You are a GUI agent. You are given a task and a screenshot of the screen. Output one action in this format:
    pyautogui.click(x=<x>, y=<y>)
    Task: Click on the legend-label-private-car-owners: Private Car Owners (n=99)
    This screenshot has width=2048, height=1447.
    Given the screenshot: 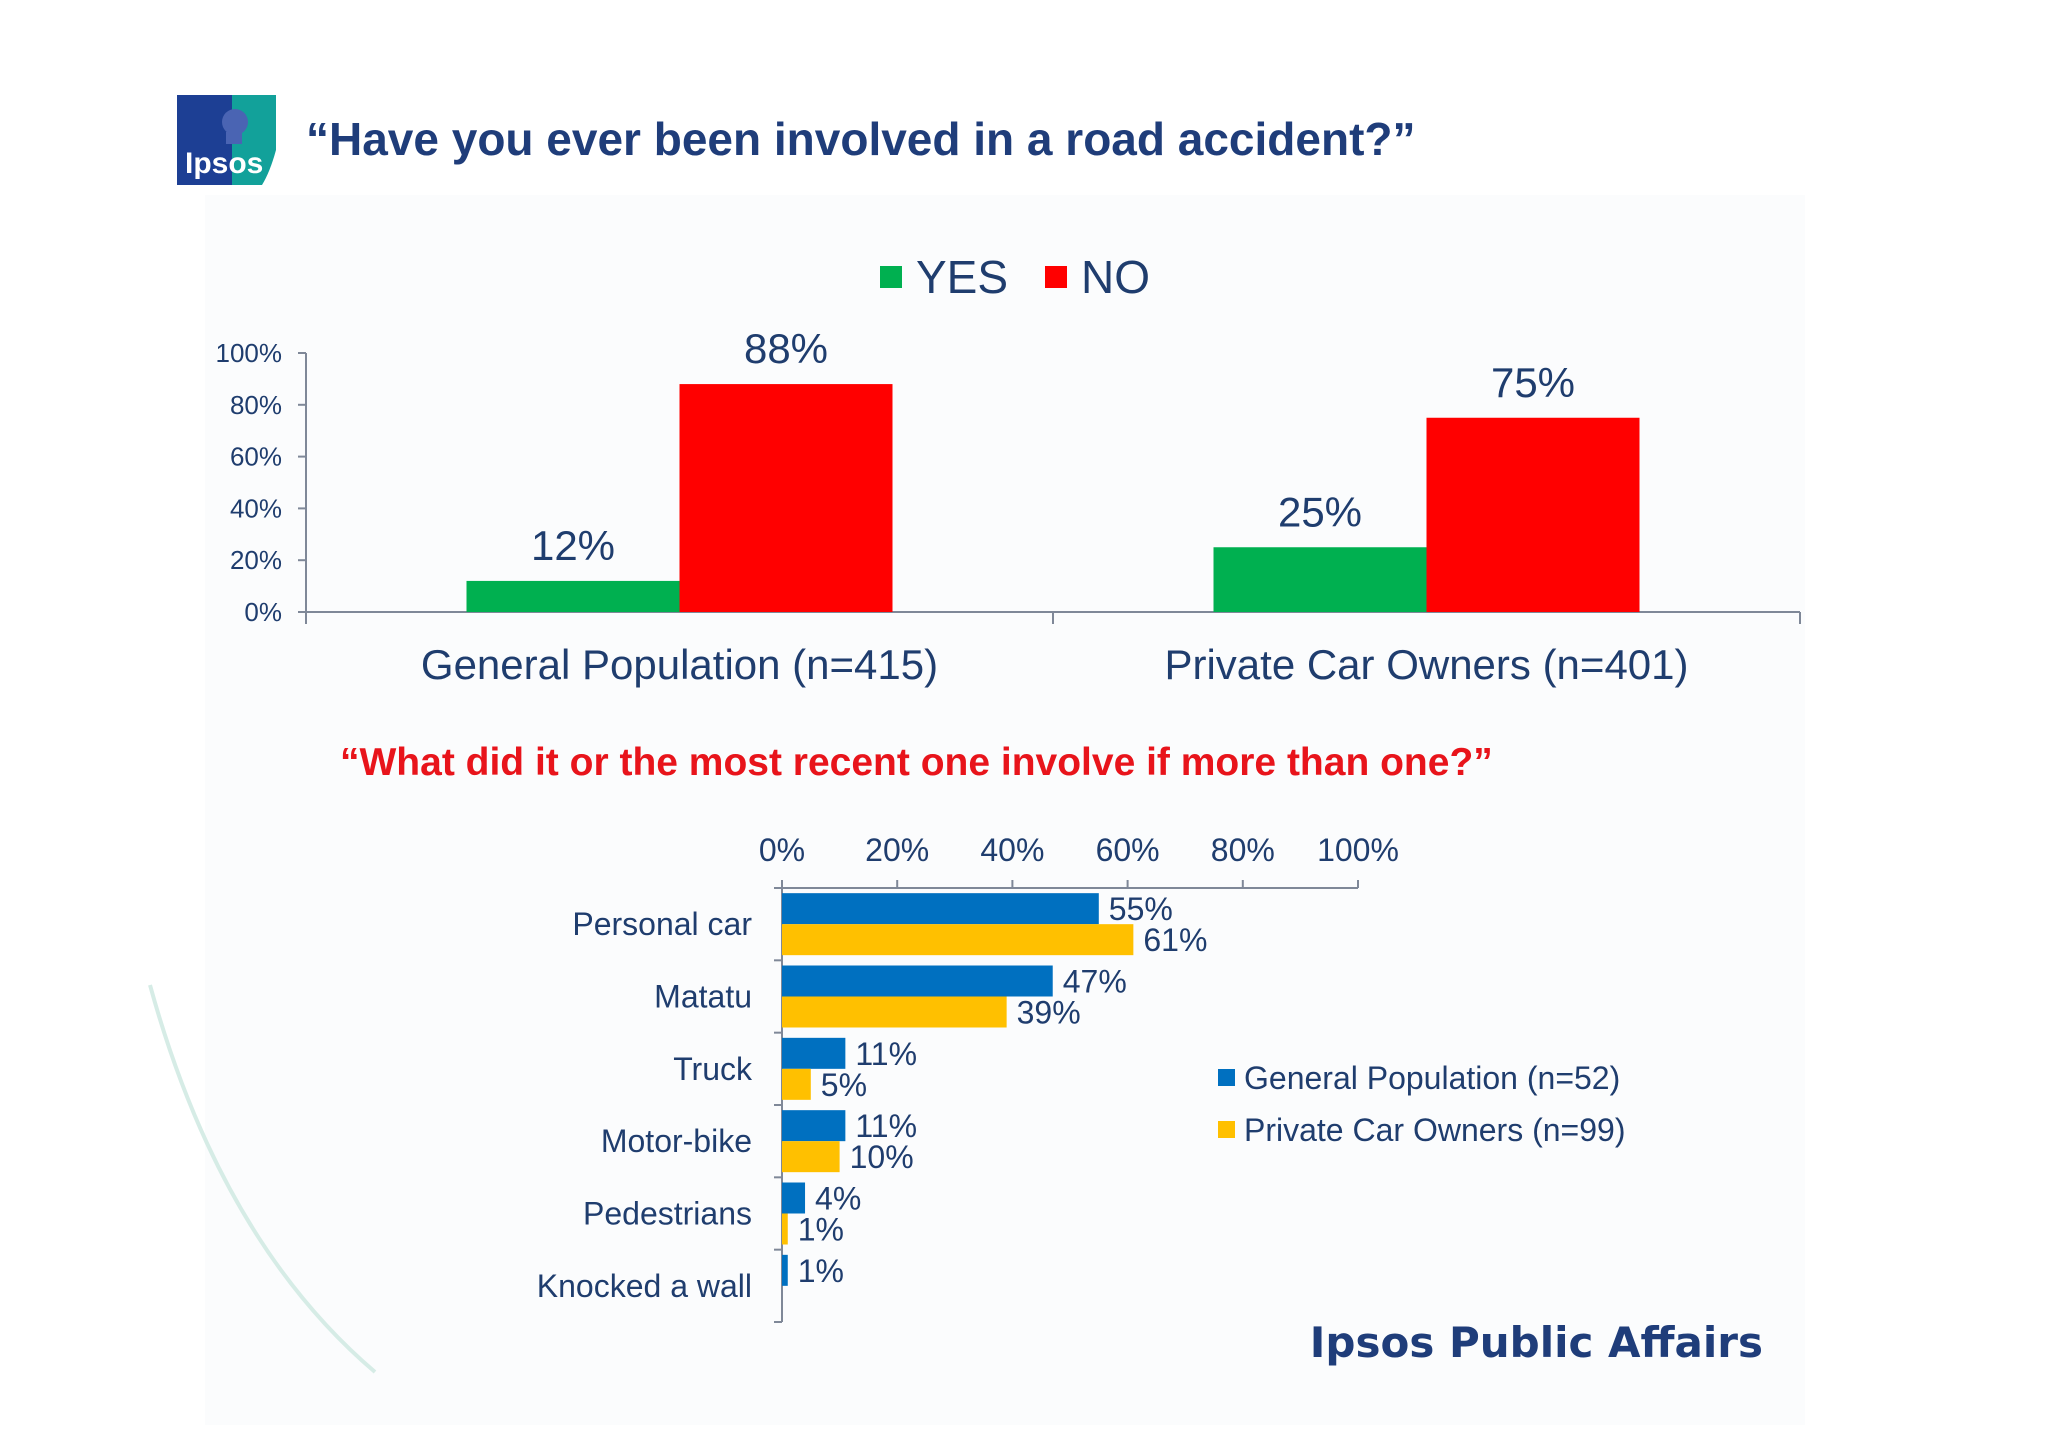 What is the action you would take?
    pyautogui.click(x=1434, y=1130)
    